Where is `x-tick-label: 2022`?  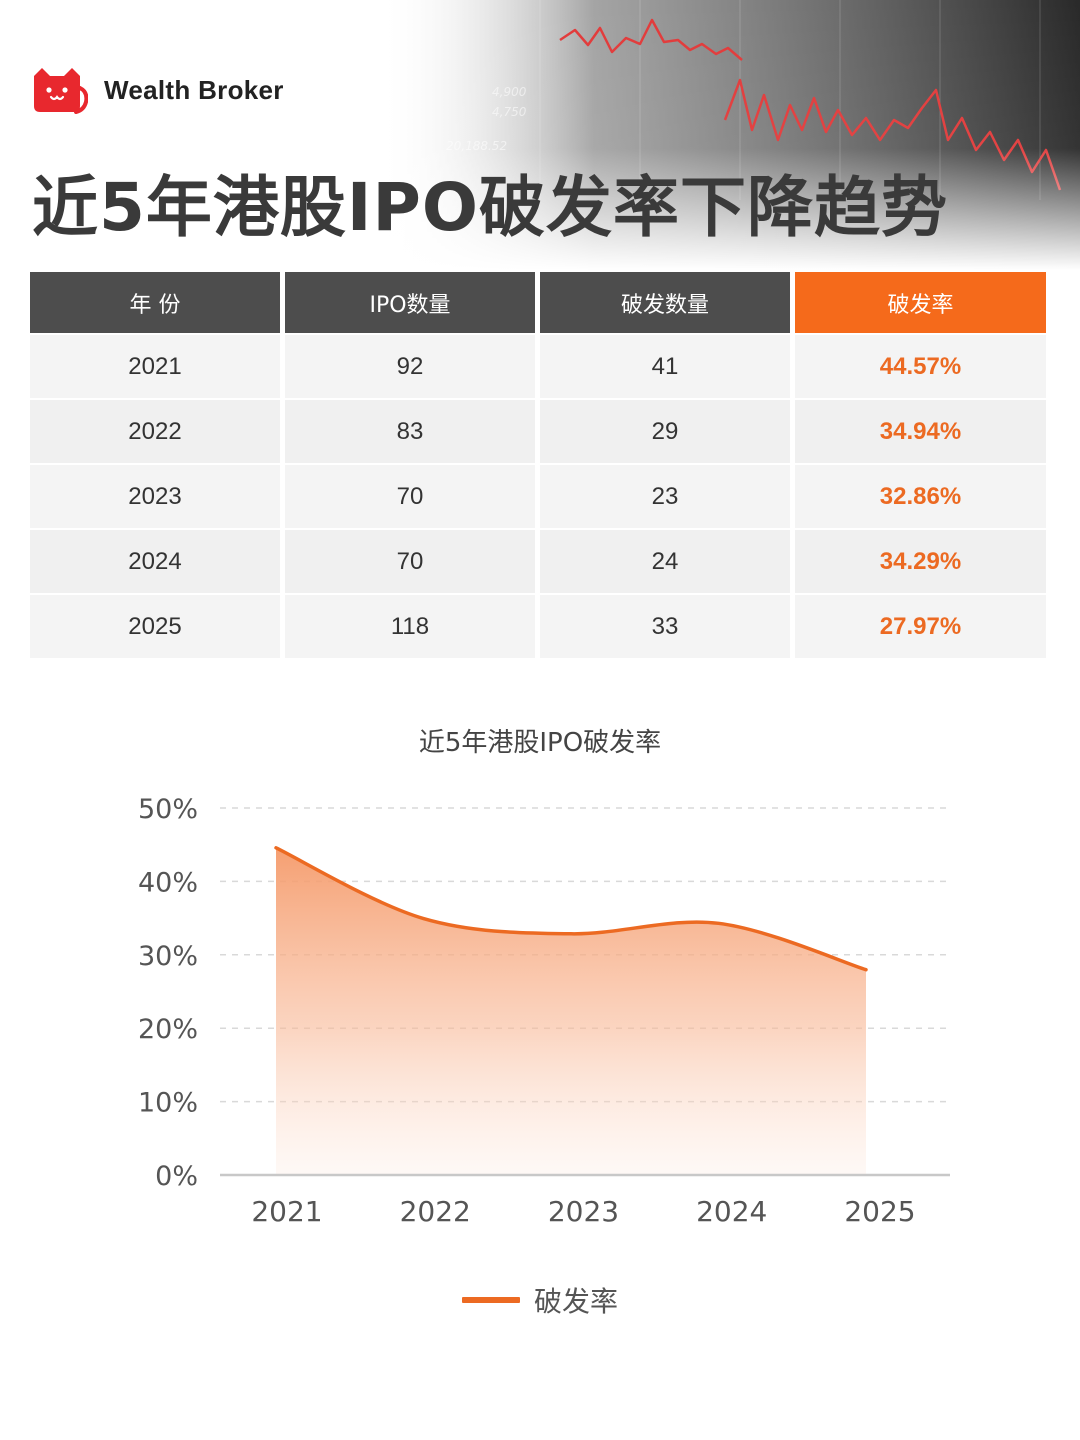 x-tick-label: 2022 is located at coordinates (435, 1211).